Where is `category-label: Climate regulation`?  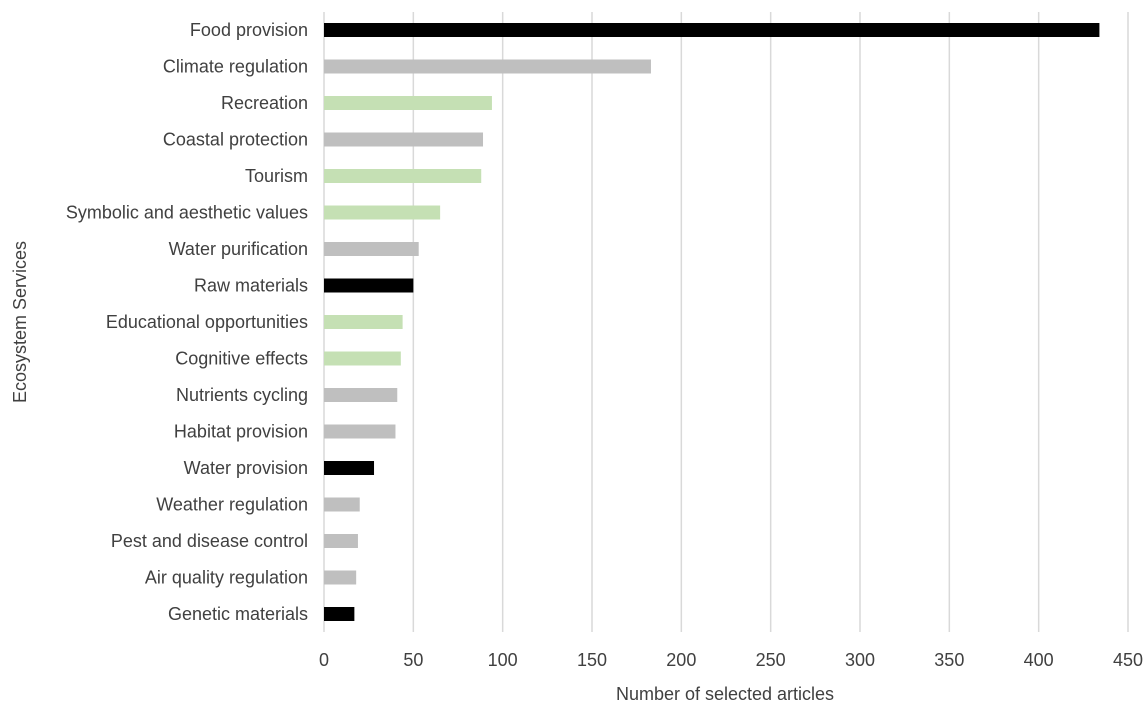 category-label: Climate regulation is located at coordinates (235, 67).